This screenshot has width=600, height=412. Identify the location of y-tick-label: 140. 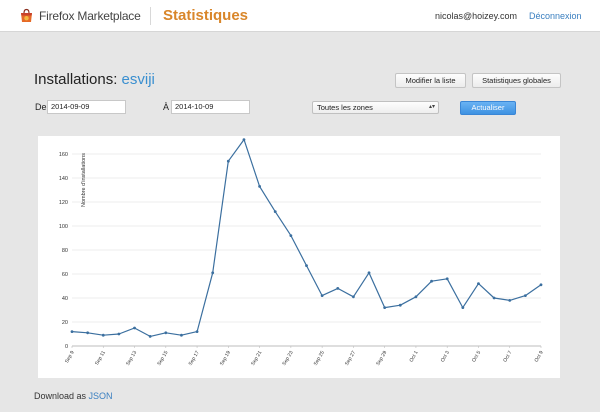
(63, 179).